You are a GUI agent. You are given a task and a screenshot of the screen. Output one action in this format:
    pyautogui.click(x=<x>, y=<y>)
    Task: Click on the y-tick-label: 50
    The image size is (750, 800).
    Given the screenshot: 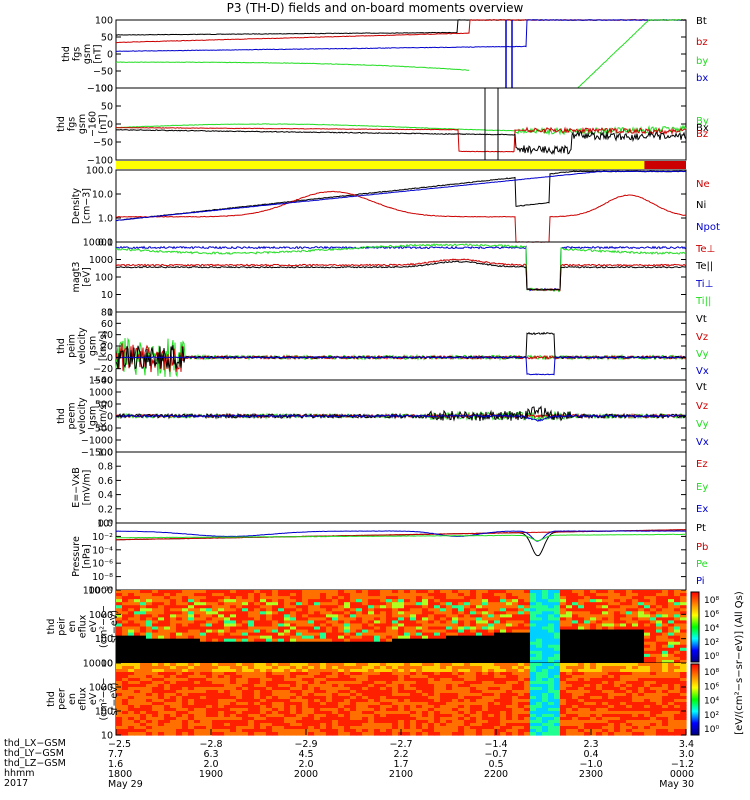 What is the action you would take?
    pyautogui.click(x=107, y=107)
    